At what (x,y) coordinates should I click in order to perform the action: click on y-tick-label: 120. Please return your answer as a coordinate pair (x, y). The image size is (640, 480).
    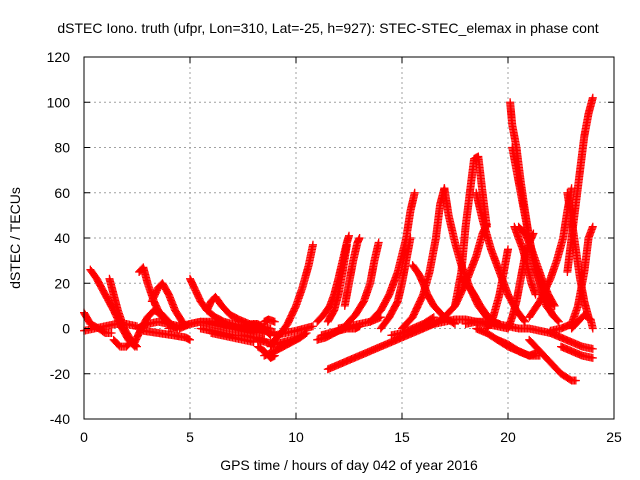
    Looking at the image, I should click on (59, 57).